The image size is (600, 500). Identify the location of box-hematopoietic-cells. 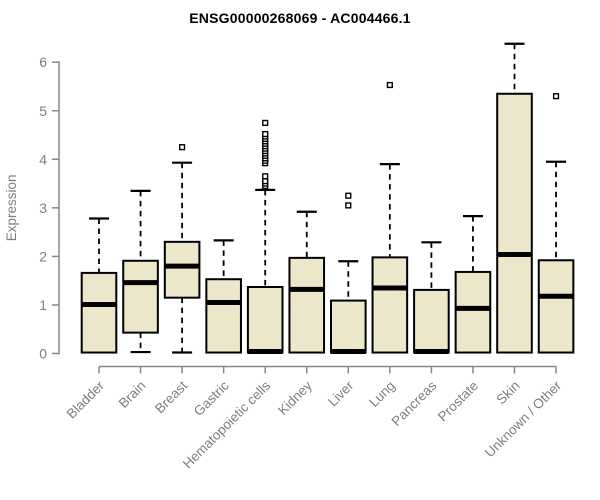
(265, 237).